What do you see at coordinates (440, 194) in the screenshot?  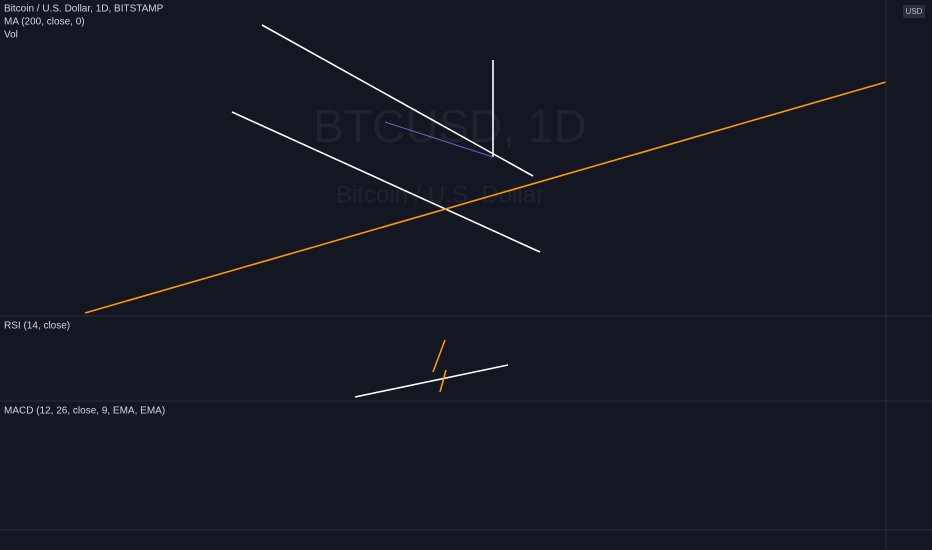 I see `watermark-sub: Bitcoin / U.S. Dollar` at bounding box center [440, 194].